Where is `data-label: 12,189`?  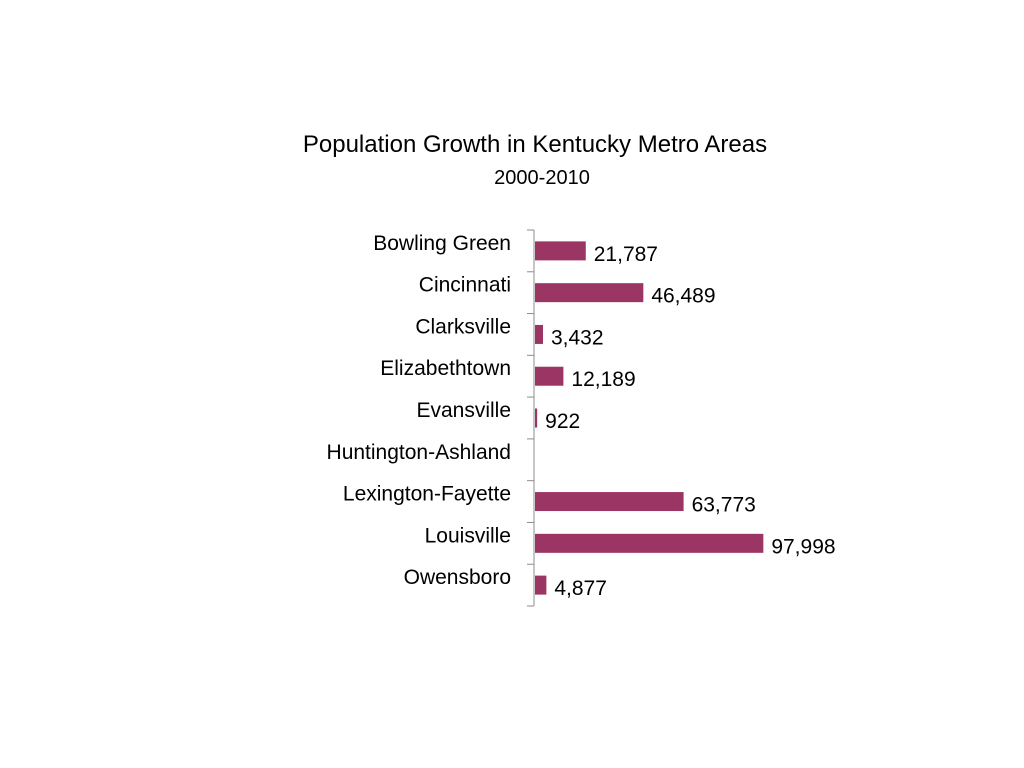
data-label: 12,189 is located at coordinates (603, 379).